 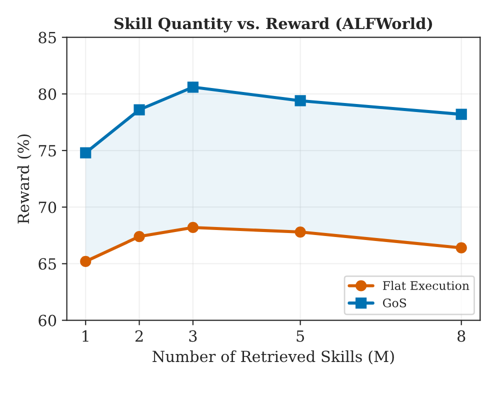 What do you see at coordinates (47, 38) in the screenshot?
I see `y-tick-label: 85` at bounding box center [47, 38].